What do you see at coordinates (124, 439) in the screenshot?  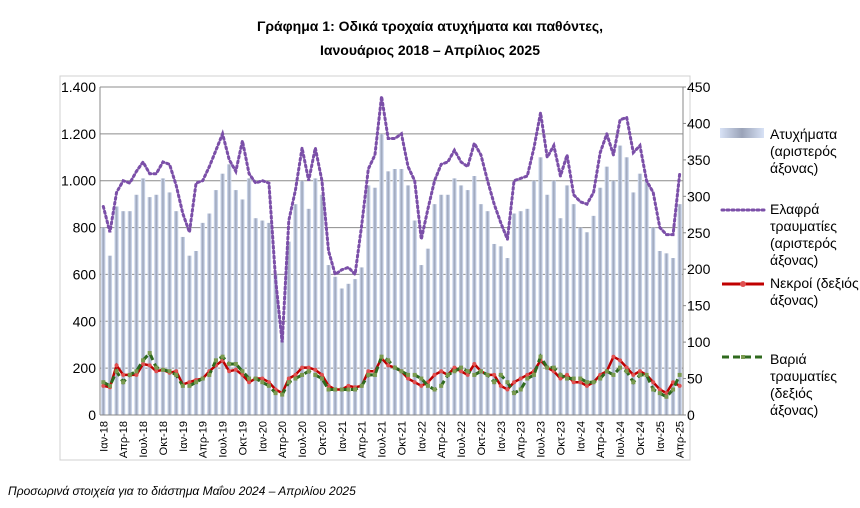 I see `x-tick-label: Απρ-18` at bounding box center [124, 439].